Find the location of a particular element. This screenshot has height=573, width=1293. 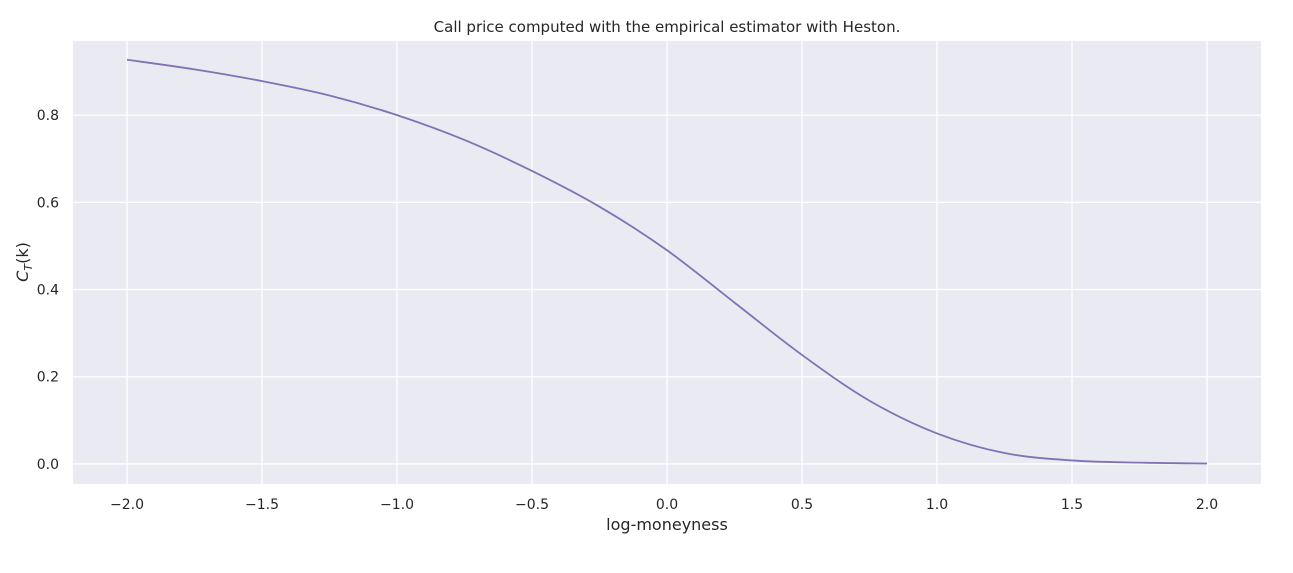

y-tick-label: 0.0 is located at coordinates (48, 465).